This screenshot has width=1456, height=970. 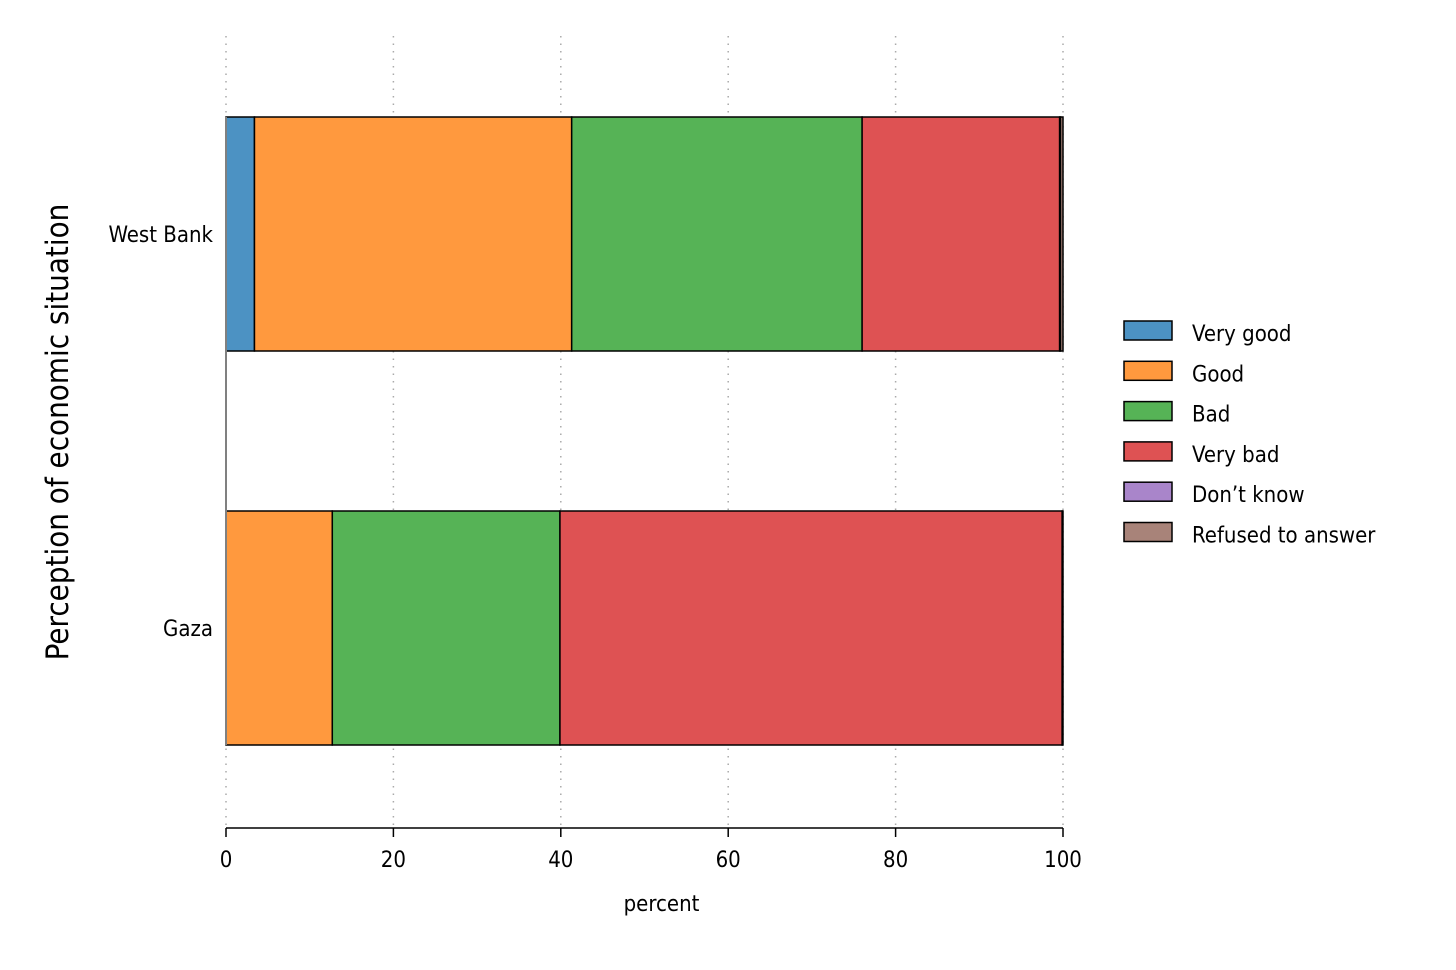 What do you see at coordinates (651, 850) in the screenshot?
I see `x-ticks: 0 20 40 60 80 100` at bounding box center [651, 850].